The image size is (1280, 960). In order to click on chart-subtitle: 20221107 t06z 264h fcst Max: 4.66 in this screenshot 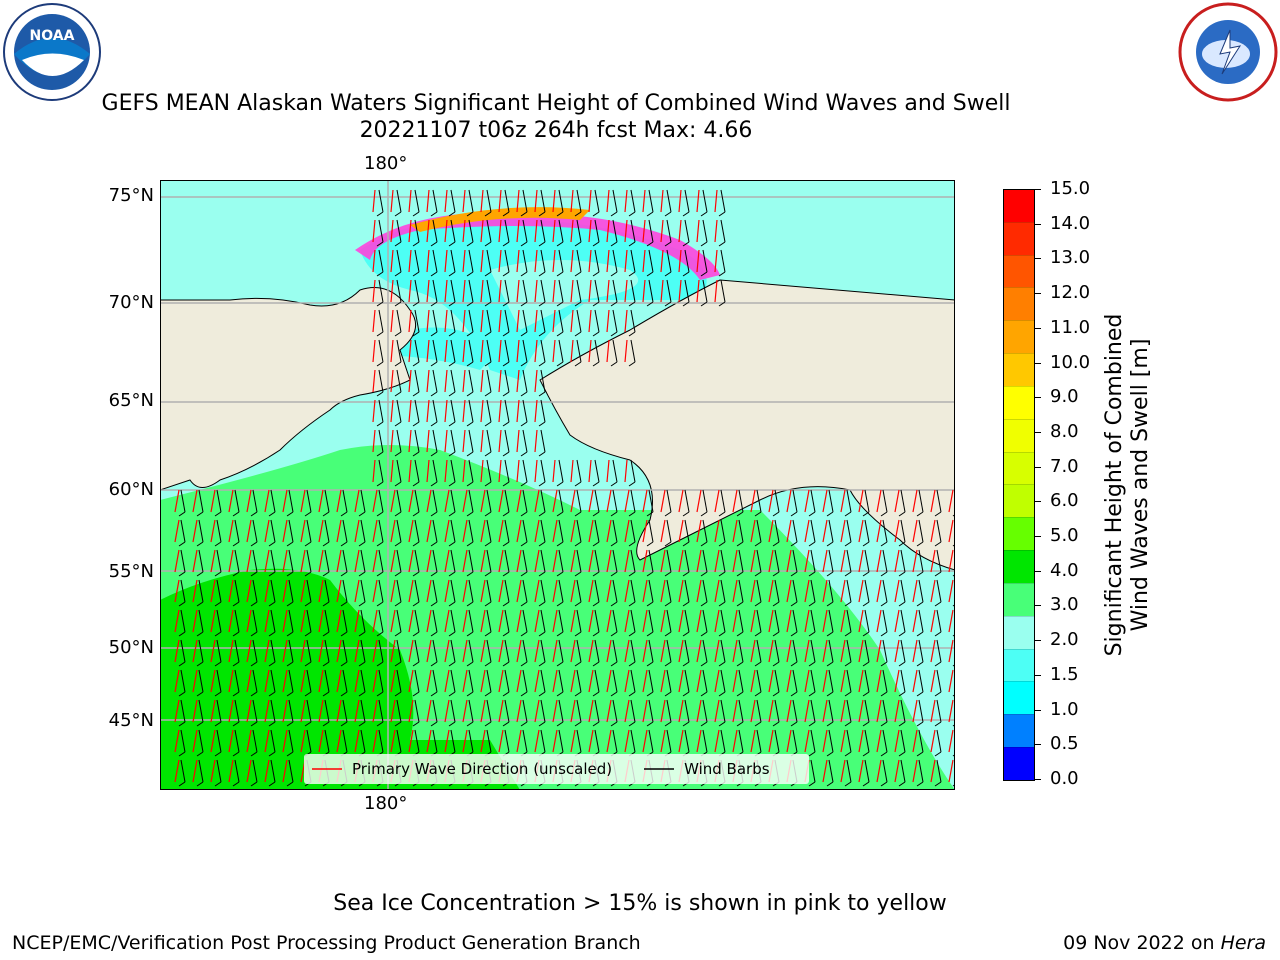, I will do `click(556, 130)`.